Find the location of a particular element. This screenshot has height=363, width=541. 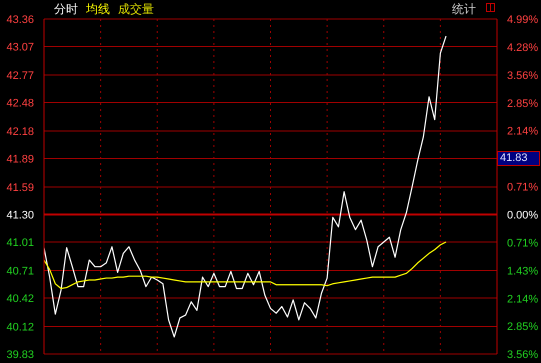

y2-tick-label: 0.00% is located at coordinates (522, 216).